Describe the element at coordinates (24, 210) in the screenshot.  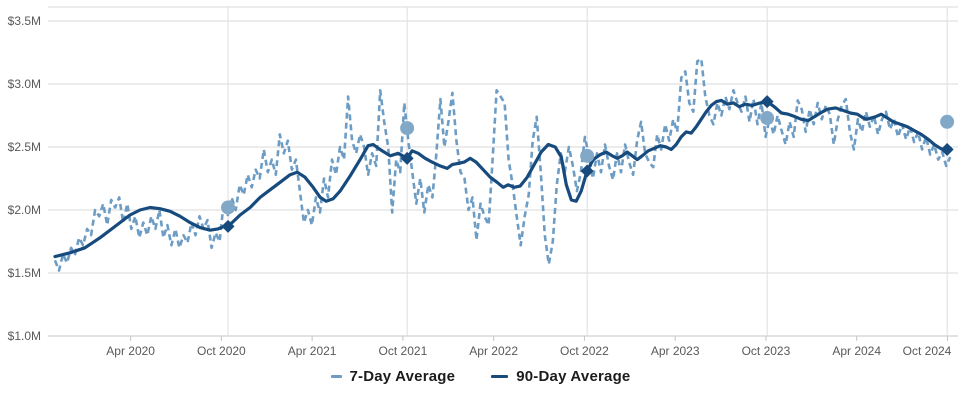
I see `y-axis-tick-label: $2.0M` at that location.